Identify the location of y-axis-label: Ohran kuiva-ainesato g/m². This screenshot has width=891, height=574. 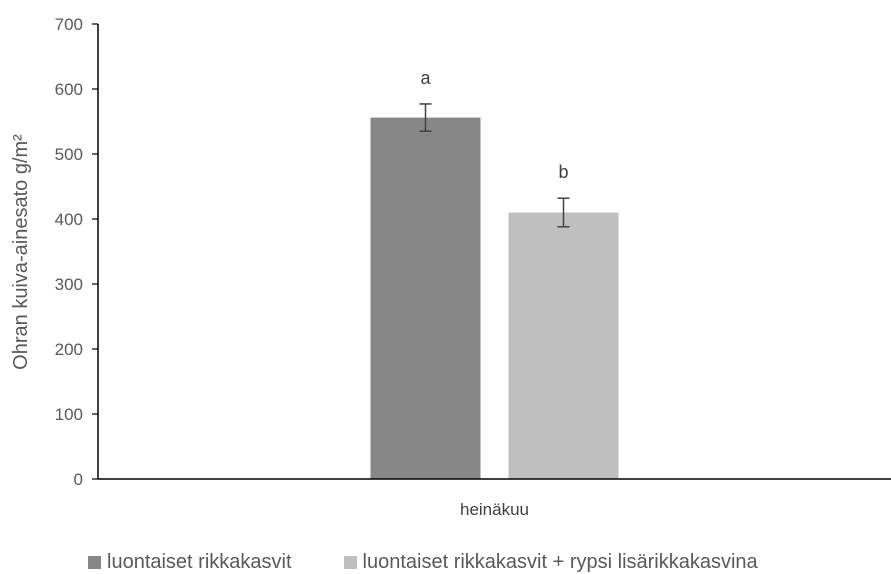
(21, 252).